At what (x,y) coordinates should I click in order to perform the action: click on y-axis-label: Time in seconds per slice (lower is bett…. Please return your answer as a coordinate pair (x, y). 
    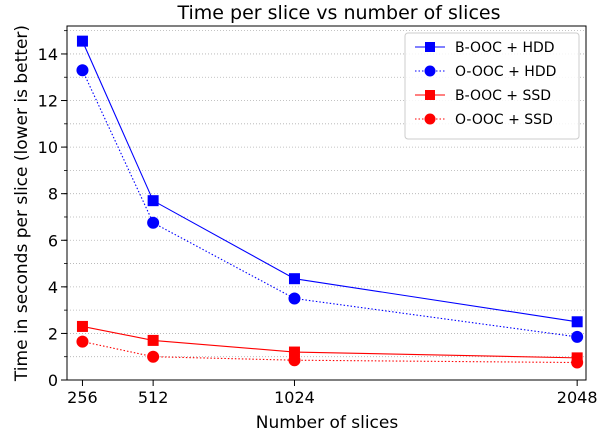
    Looking at the image, I should click on (22, 203).